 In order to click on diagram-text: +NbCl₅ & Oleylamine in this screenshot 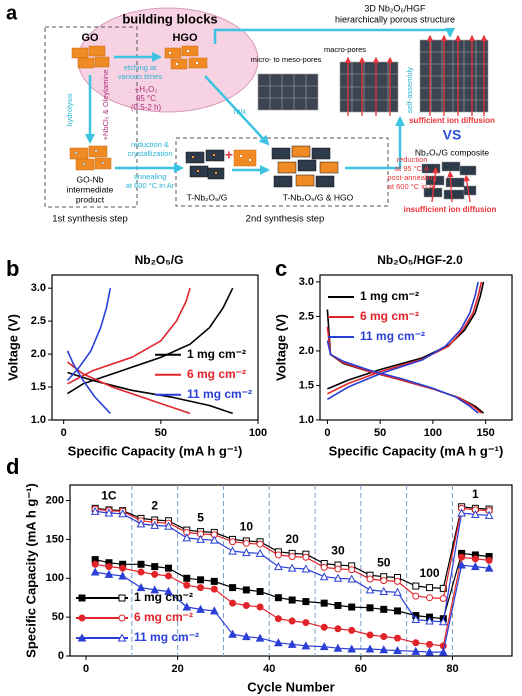, I will do `click(105, 105)`.